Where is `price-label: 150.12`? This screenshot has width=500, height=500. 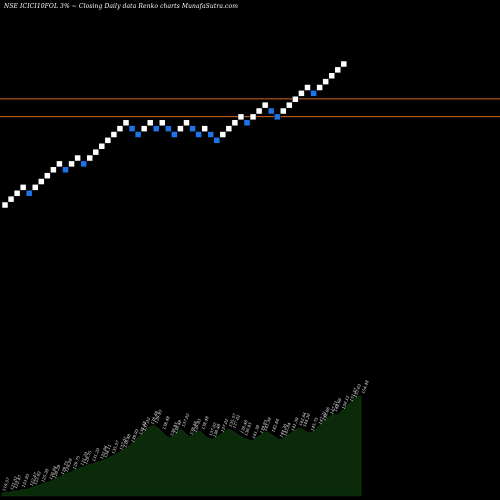
price-label: 150.12 is located at coordinates (346, 401).